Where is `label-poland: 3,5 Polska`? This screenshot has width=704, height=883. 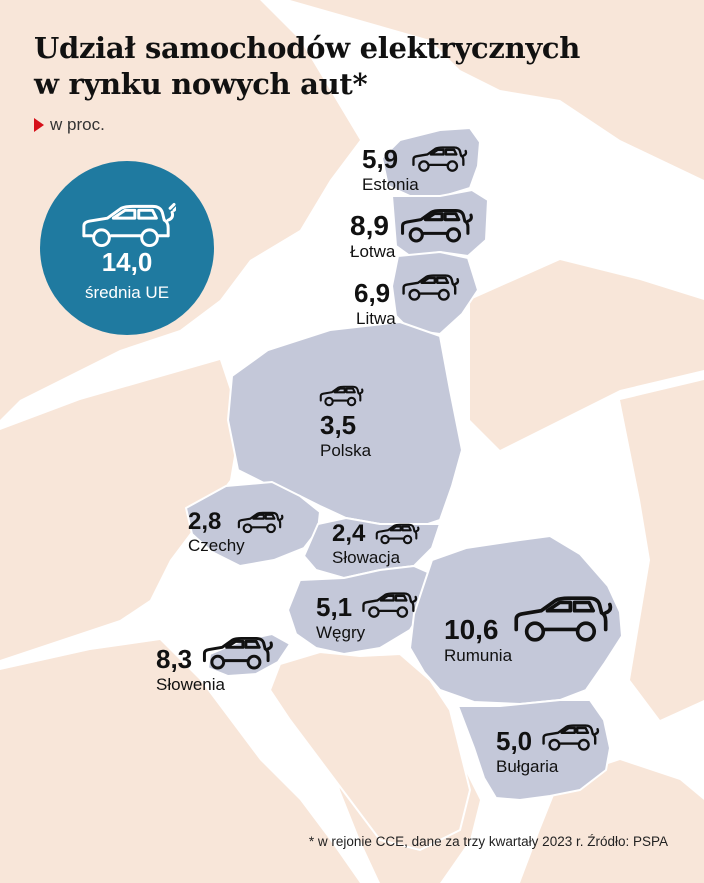 label-poland: 3,5 Polska is located at coordinates (345, 435).